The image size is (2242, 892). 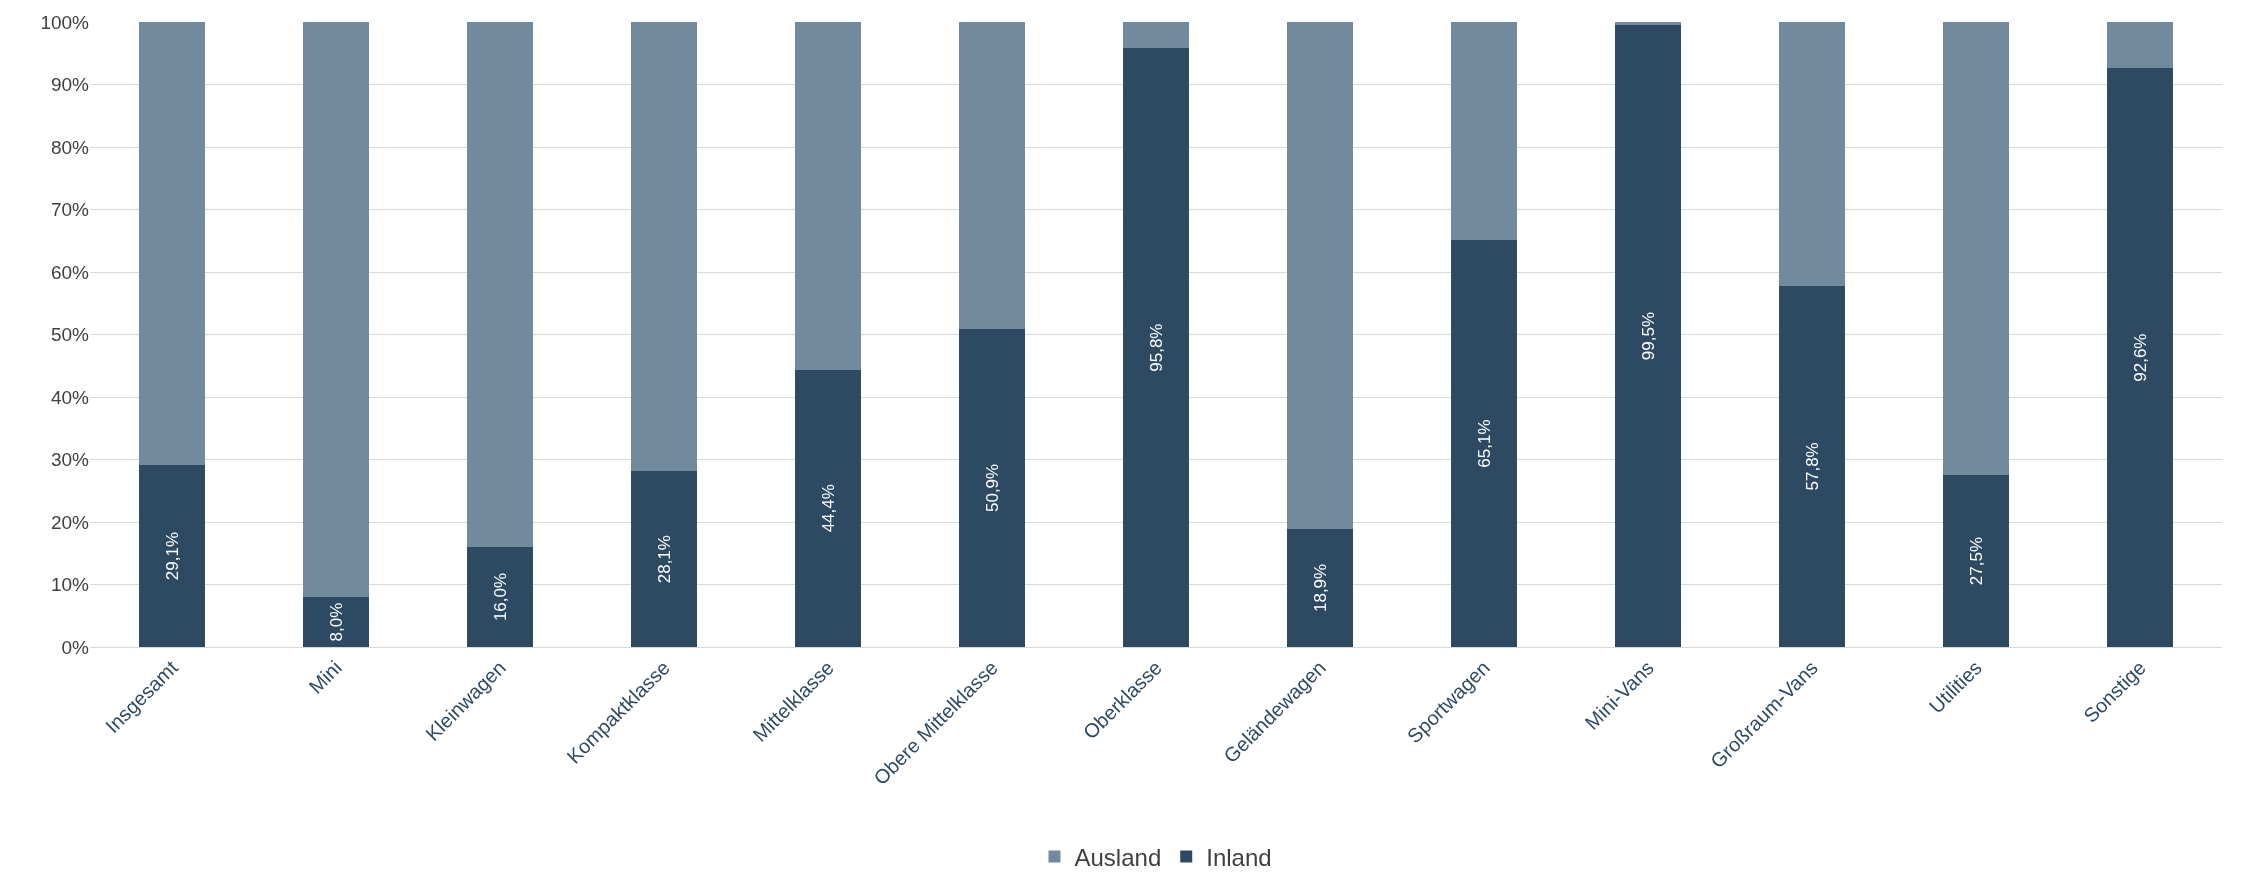 What do you see at coordinates (65, 22) in the screenshot?
I see `y-tick-label: 100%` at bounding box center [65, 22].